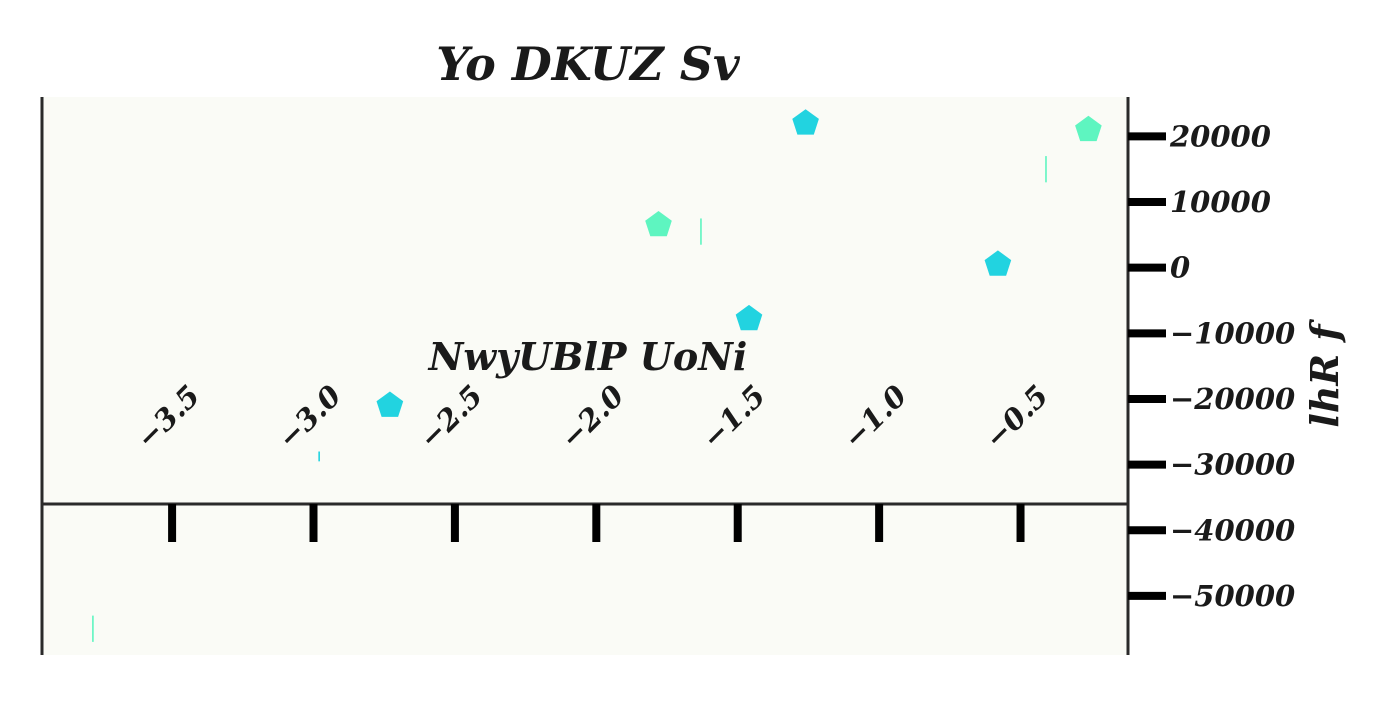  I want to click on y-tick-label: −20000, so click(1232, 399).